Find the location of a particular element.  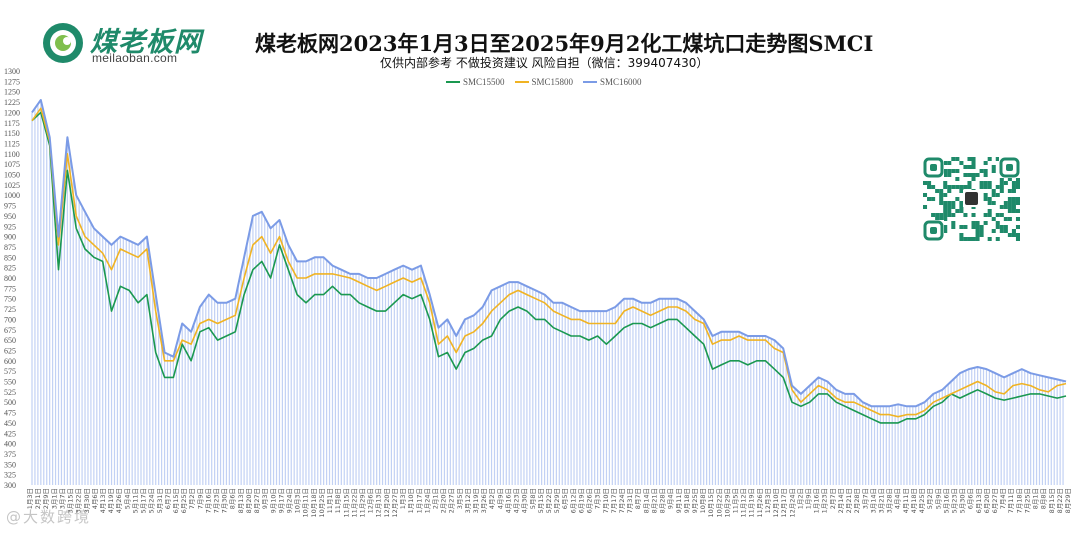

y-tick-label: 750 is located at coordinates (10, 299).